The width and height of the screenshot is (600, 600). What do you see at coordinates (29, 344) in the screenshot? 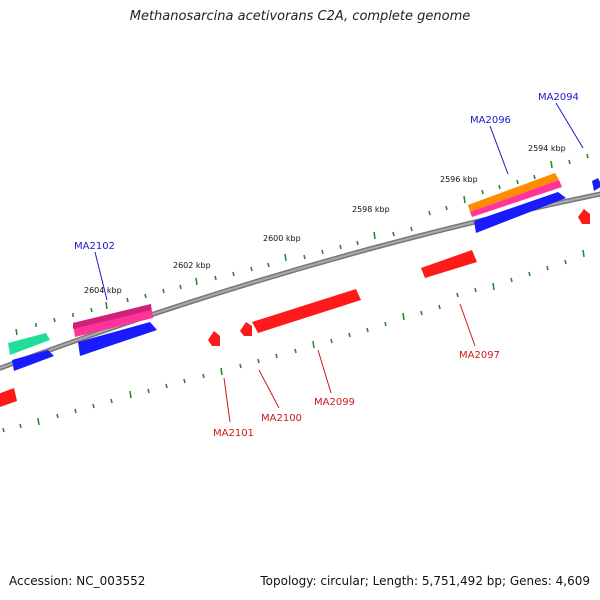
I see `gene-green-left` at bounding box center [29, 344].